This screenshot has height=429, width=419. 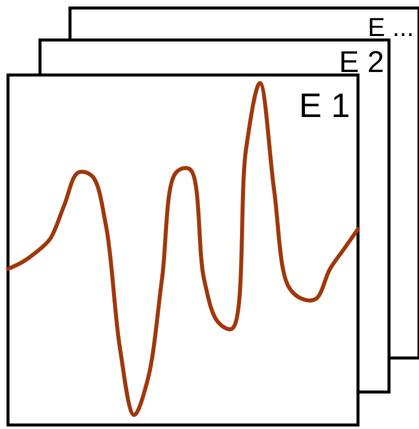 I want to click on text: E 2, so click(x=361, y=62).